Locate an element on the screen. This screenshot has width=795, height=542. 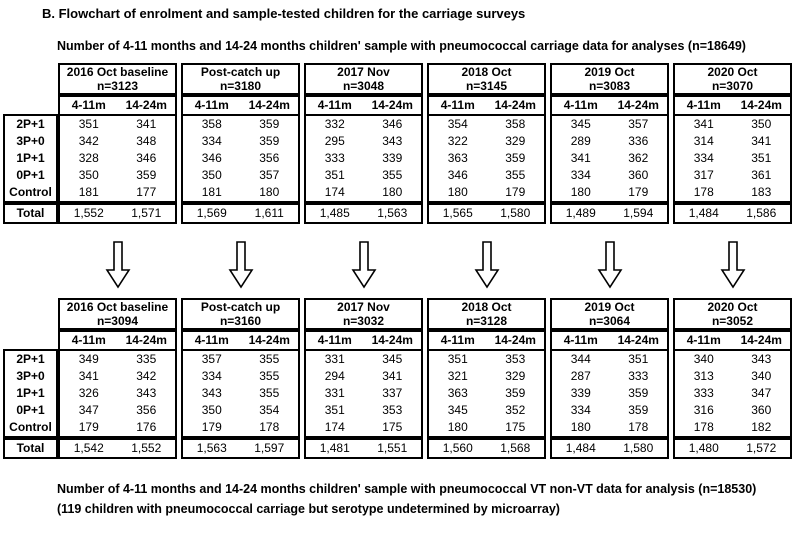
table-row: 331 345 is located at coordinates (363, 359).